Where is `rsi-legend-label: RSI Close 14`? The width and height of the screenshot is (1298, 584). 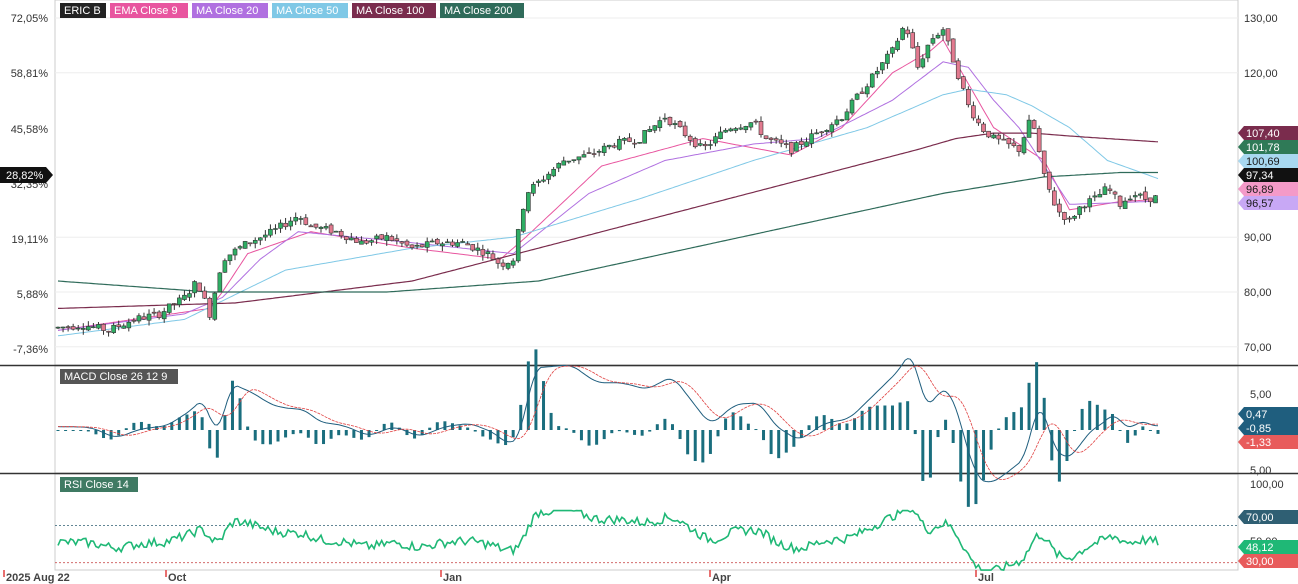
rsi-legend-label: RSI Close 14 is located at coordinates (96, 485).